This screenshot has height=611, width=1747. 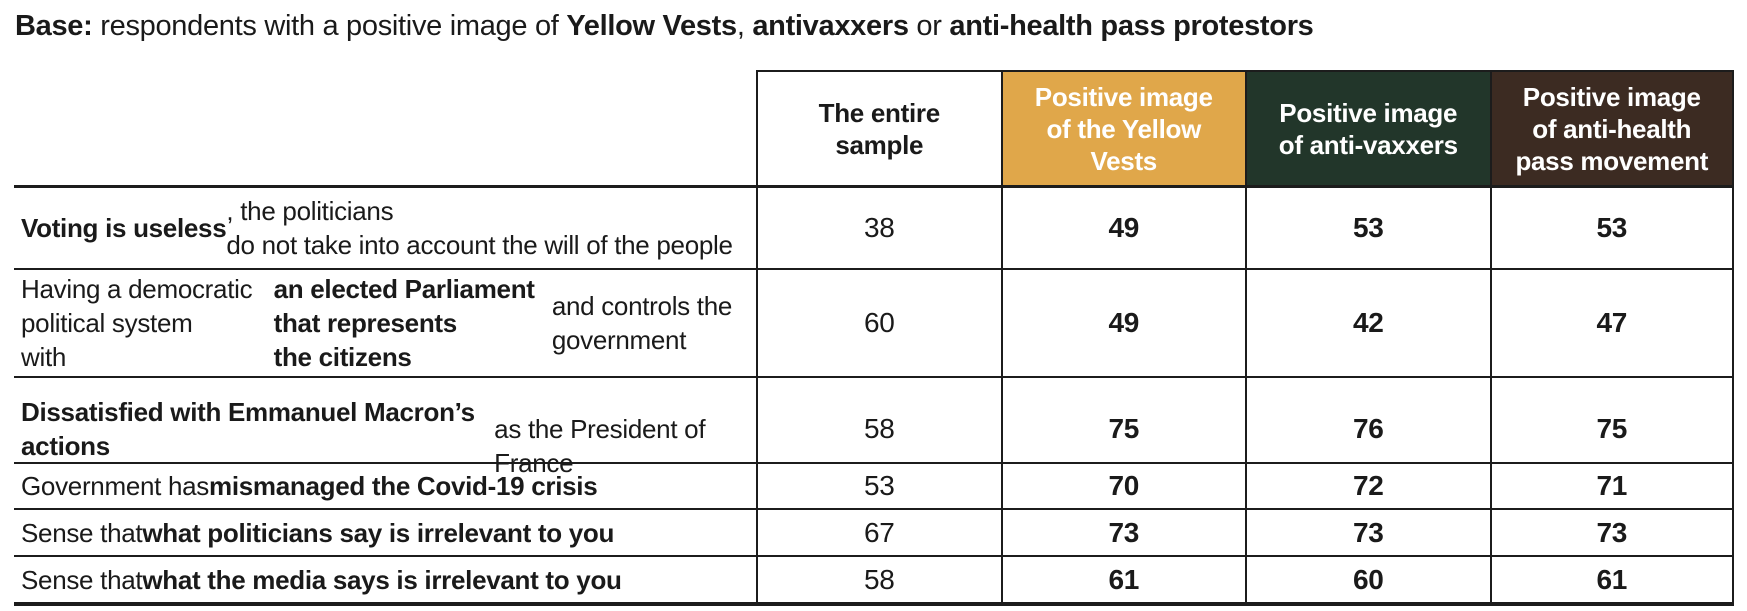 What do you see at coordinates (1367, 127) in the screenshot?
I see `column-header-anti-vaxxers: Positive image of anti-vaxxers` at bounding box center [1367, 127].